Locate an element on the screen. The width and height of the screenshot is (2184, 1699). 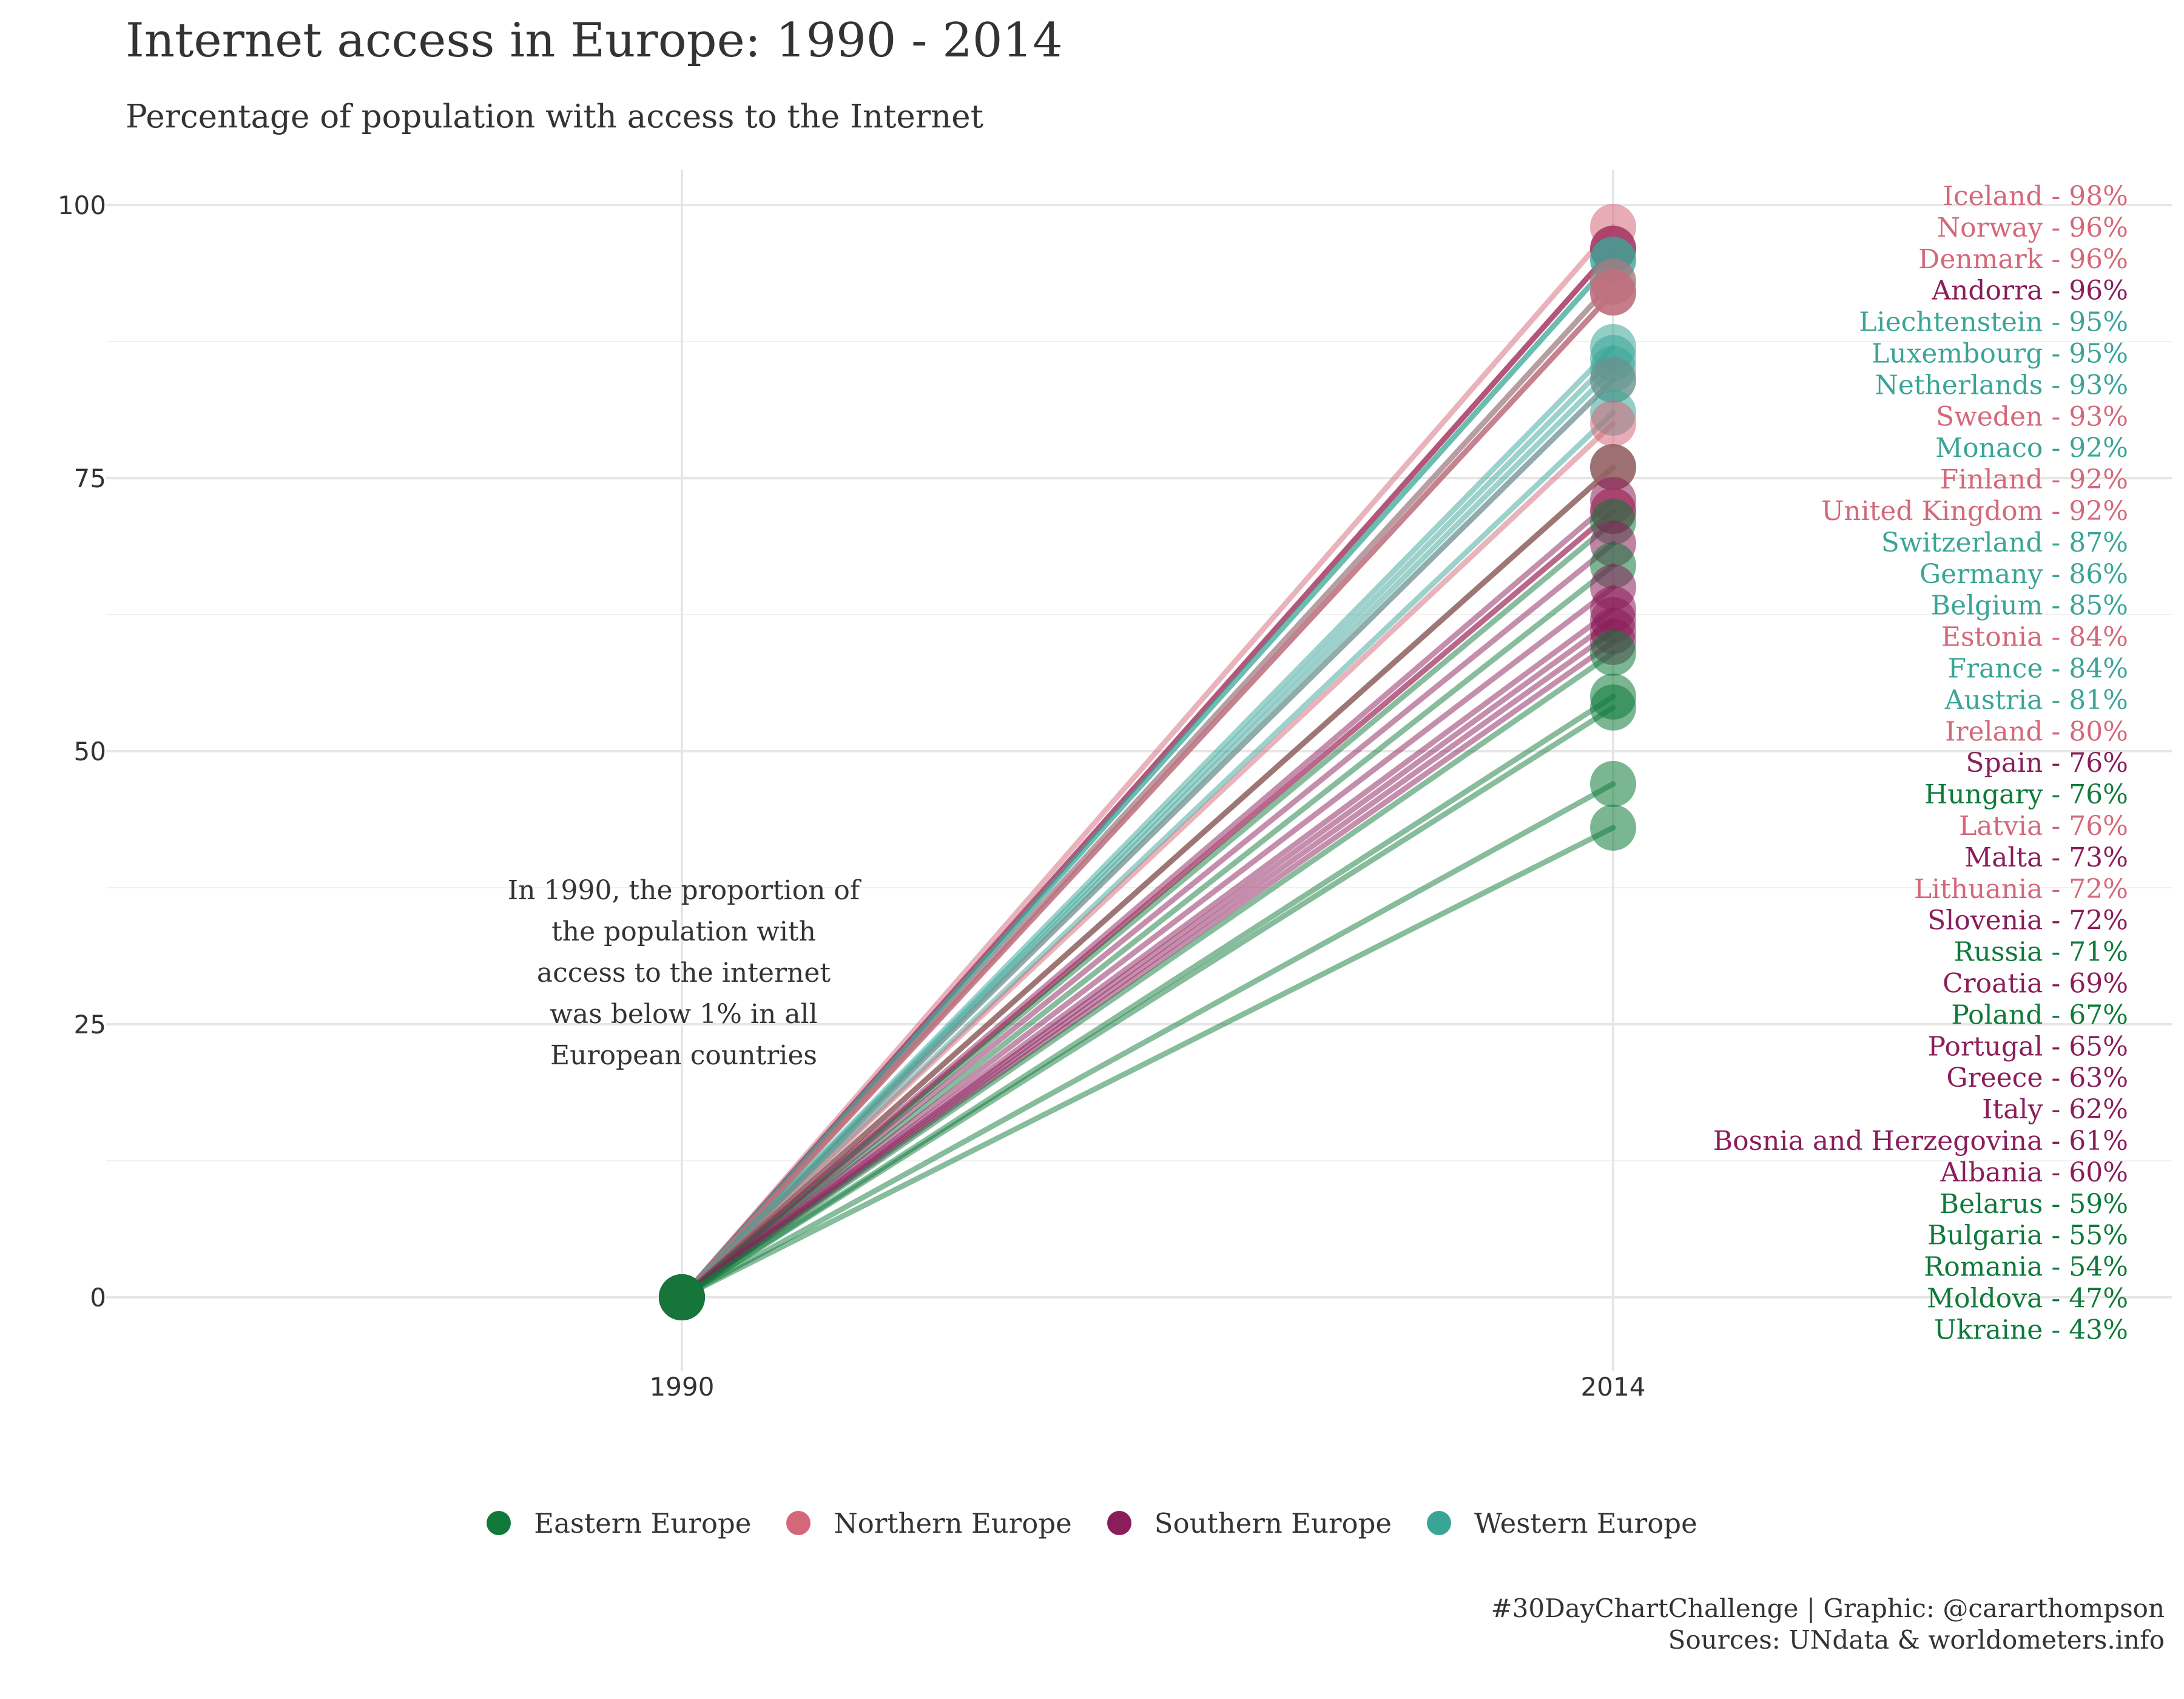
series-line-moldova is located at coordinates (1147, 1040).